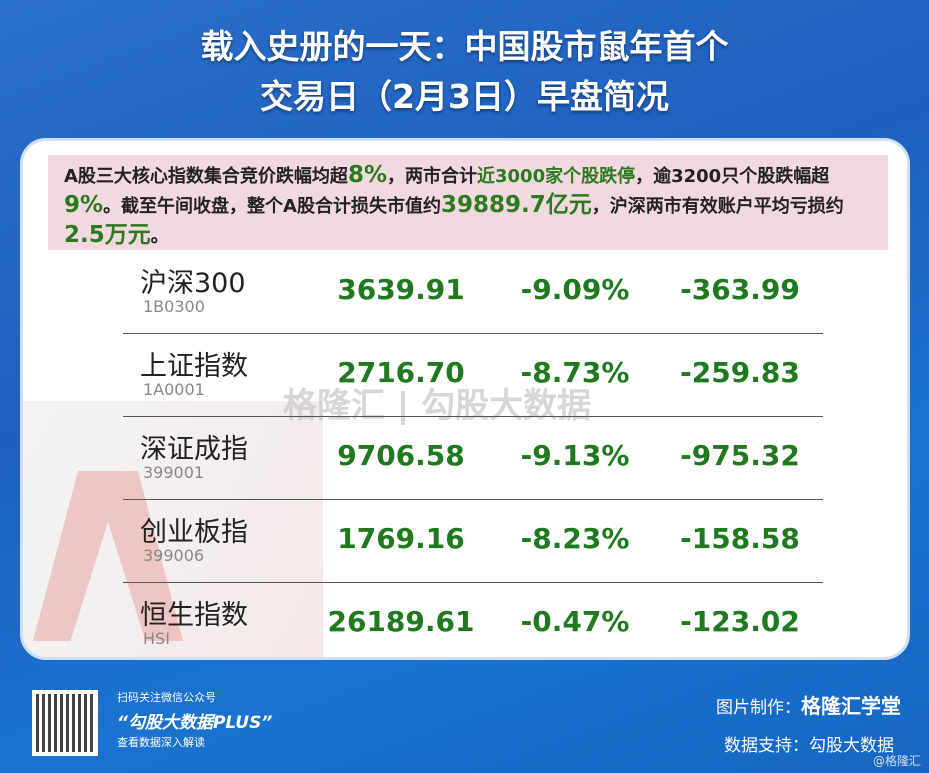  Describe the element at coordinates (851, 706) in the screenshot. I see `brand-logo: 格隆汇学堂` at that location.